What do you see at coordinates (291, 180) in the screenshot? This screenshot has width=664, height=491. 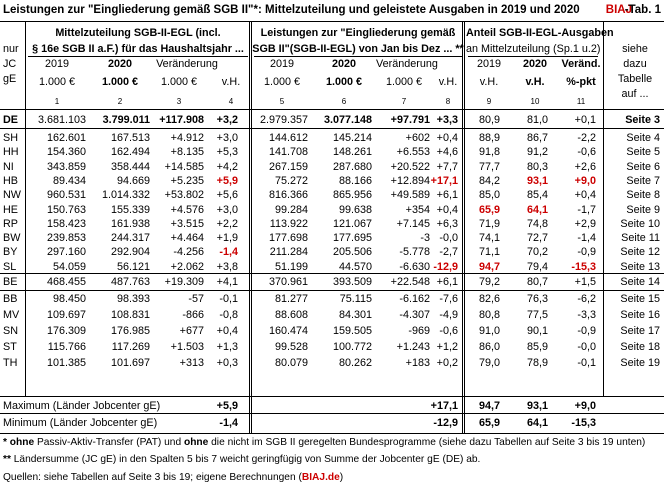 I see `cell-c5: 75.272` at bounding box center [291, 180].